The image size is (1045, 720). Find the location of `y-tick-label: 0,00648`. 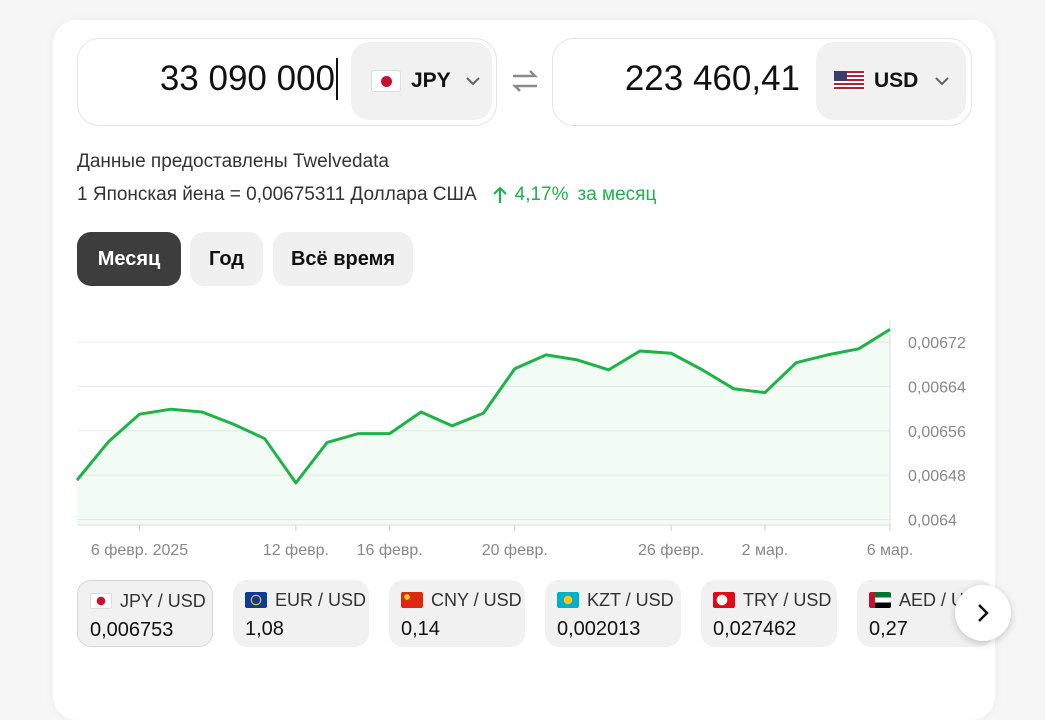

y-tick-label: 0,00648 is located at coordinates (937, 476).